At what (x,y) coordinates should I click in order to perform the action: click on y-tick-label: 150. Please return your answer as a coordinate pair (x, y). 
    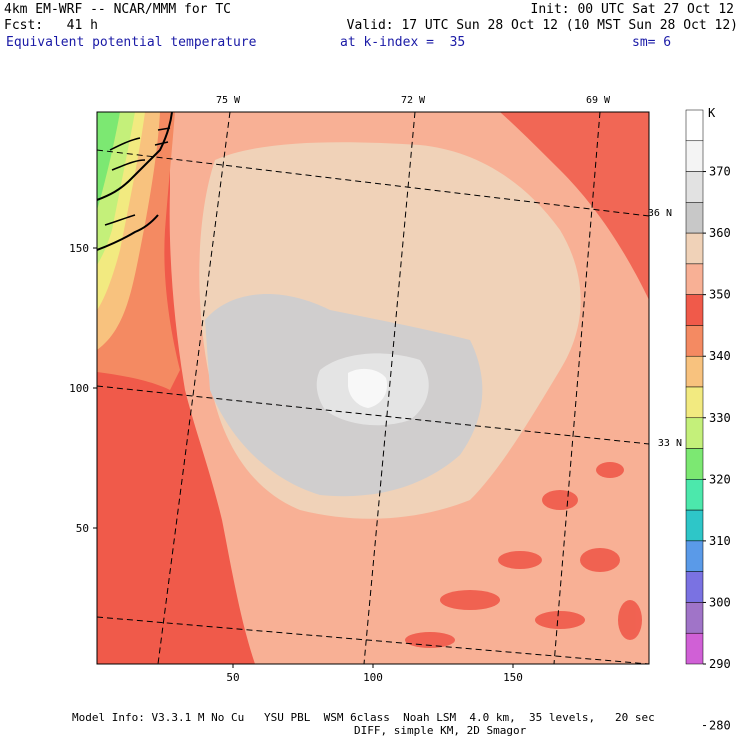
    Looking at the image, I should click on (79, 248).